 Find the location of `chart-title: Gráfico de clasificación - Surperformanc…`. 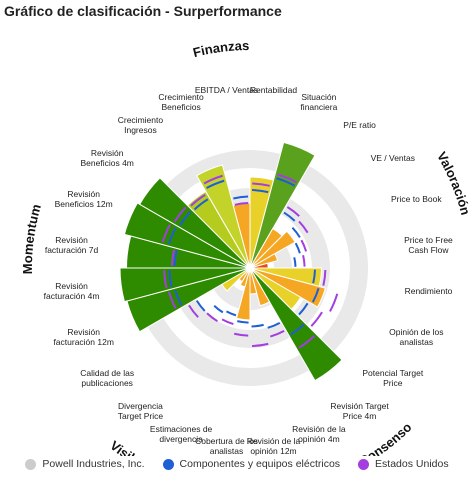

chart-title: Gráfico de clasificación - Surperformanc… is located at coordinates (143, 11).